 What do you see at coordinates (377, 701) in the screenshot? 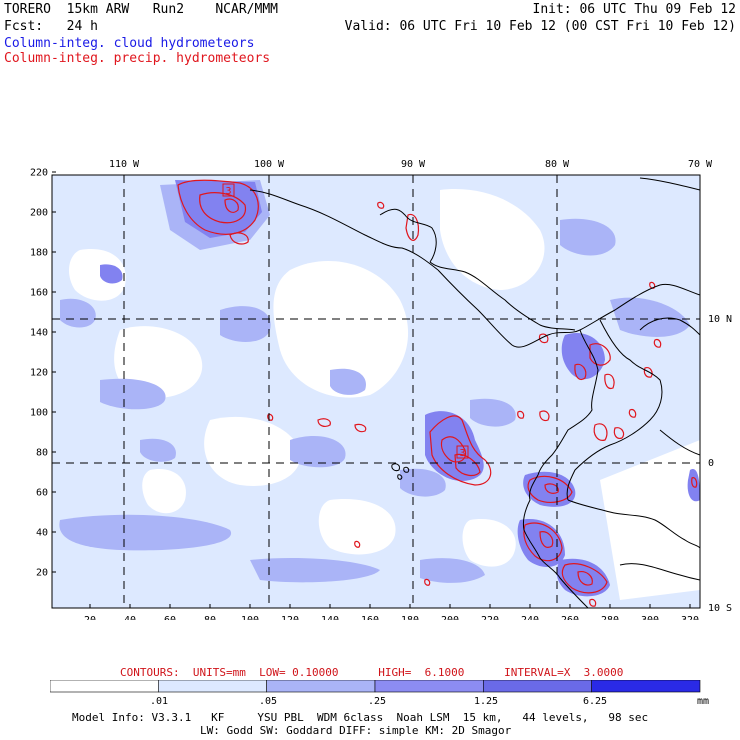
I see `colorbar-label-3: .25` at bounding box center [377, 701].